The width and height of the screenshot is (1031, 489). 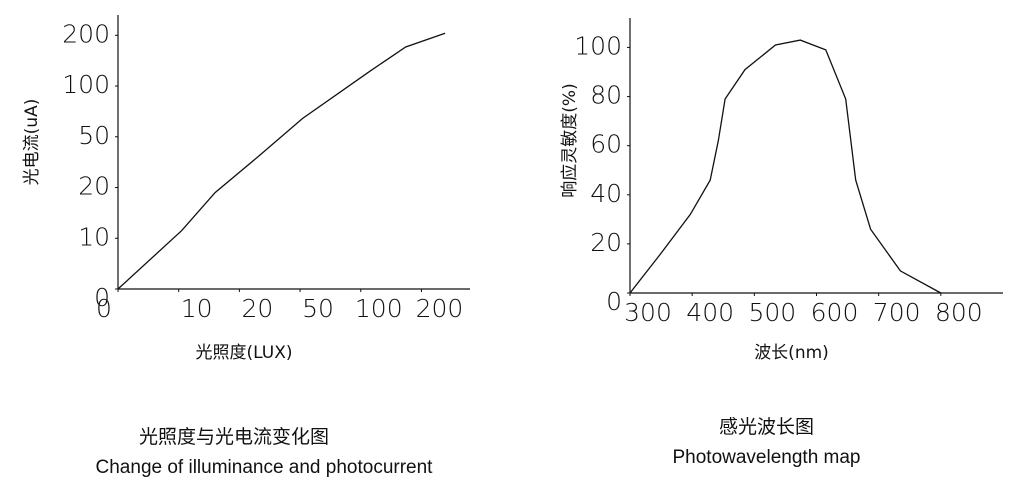 I want to click on caption: 光照度与光电流变化图, so click(x=234, y=437).